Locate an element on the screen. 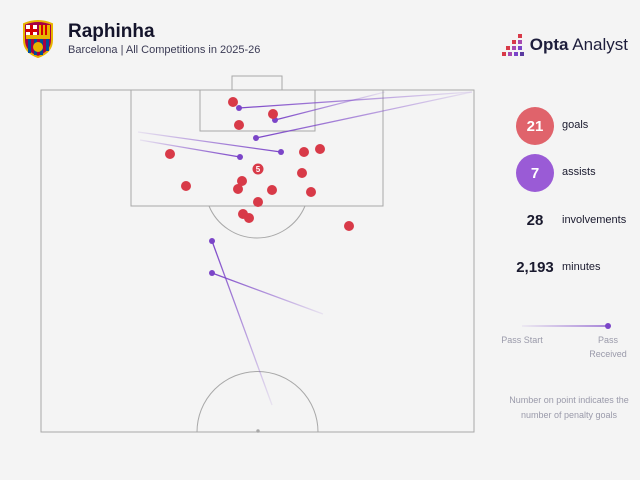 Image resolution: width=640 pixels, height=480 pixels. brand-grid-icon is located at coordinates (512, 45).